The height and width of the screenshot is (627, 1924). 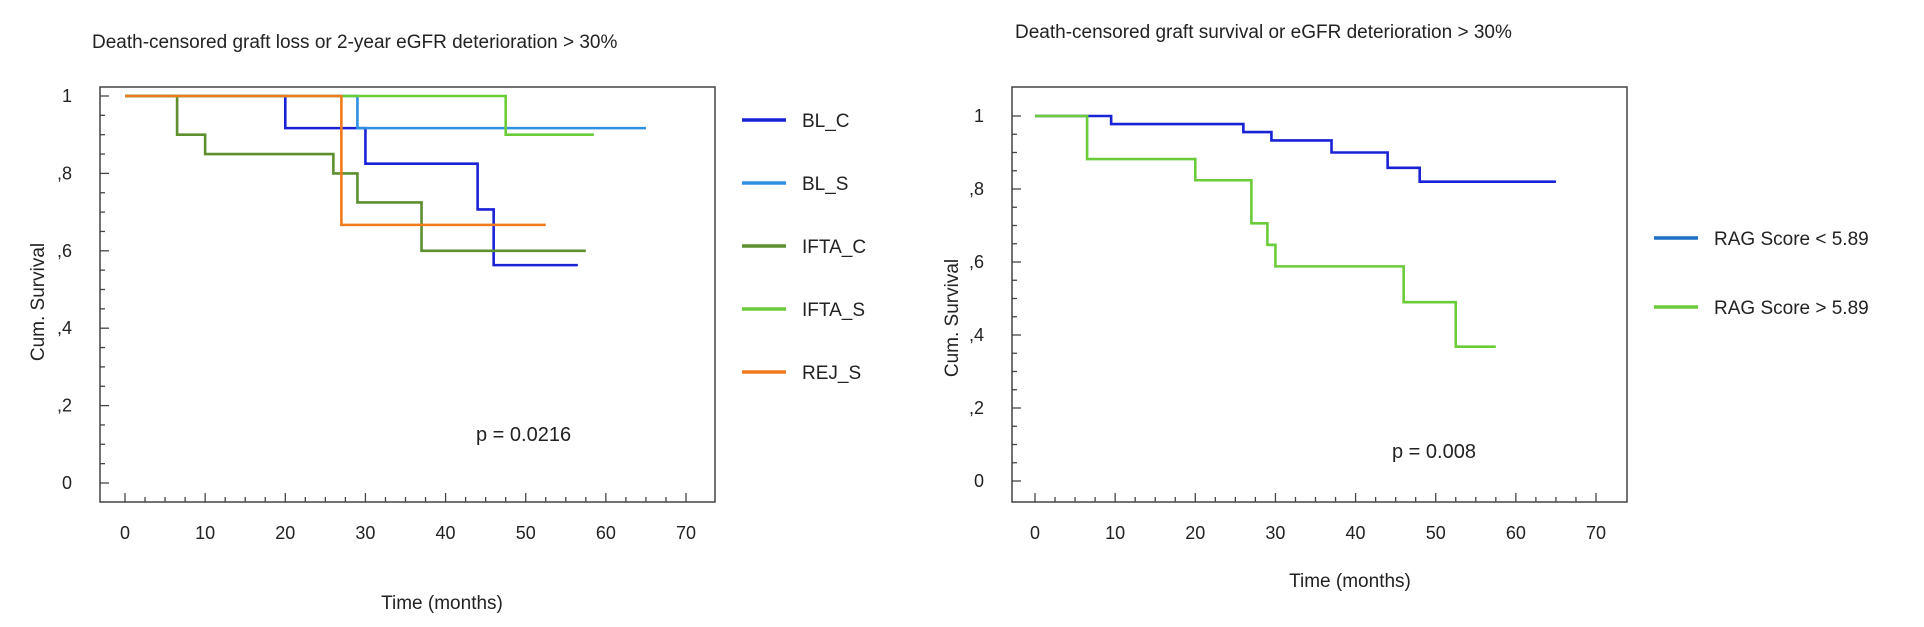 What do you see at coordinates (1436, 533) in the screenshot?
I see `chart-right-x-tick-label: 50` at bounding box center [1436, 533].